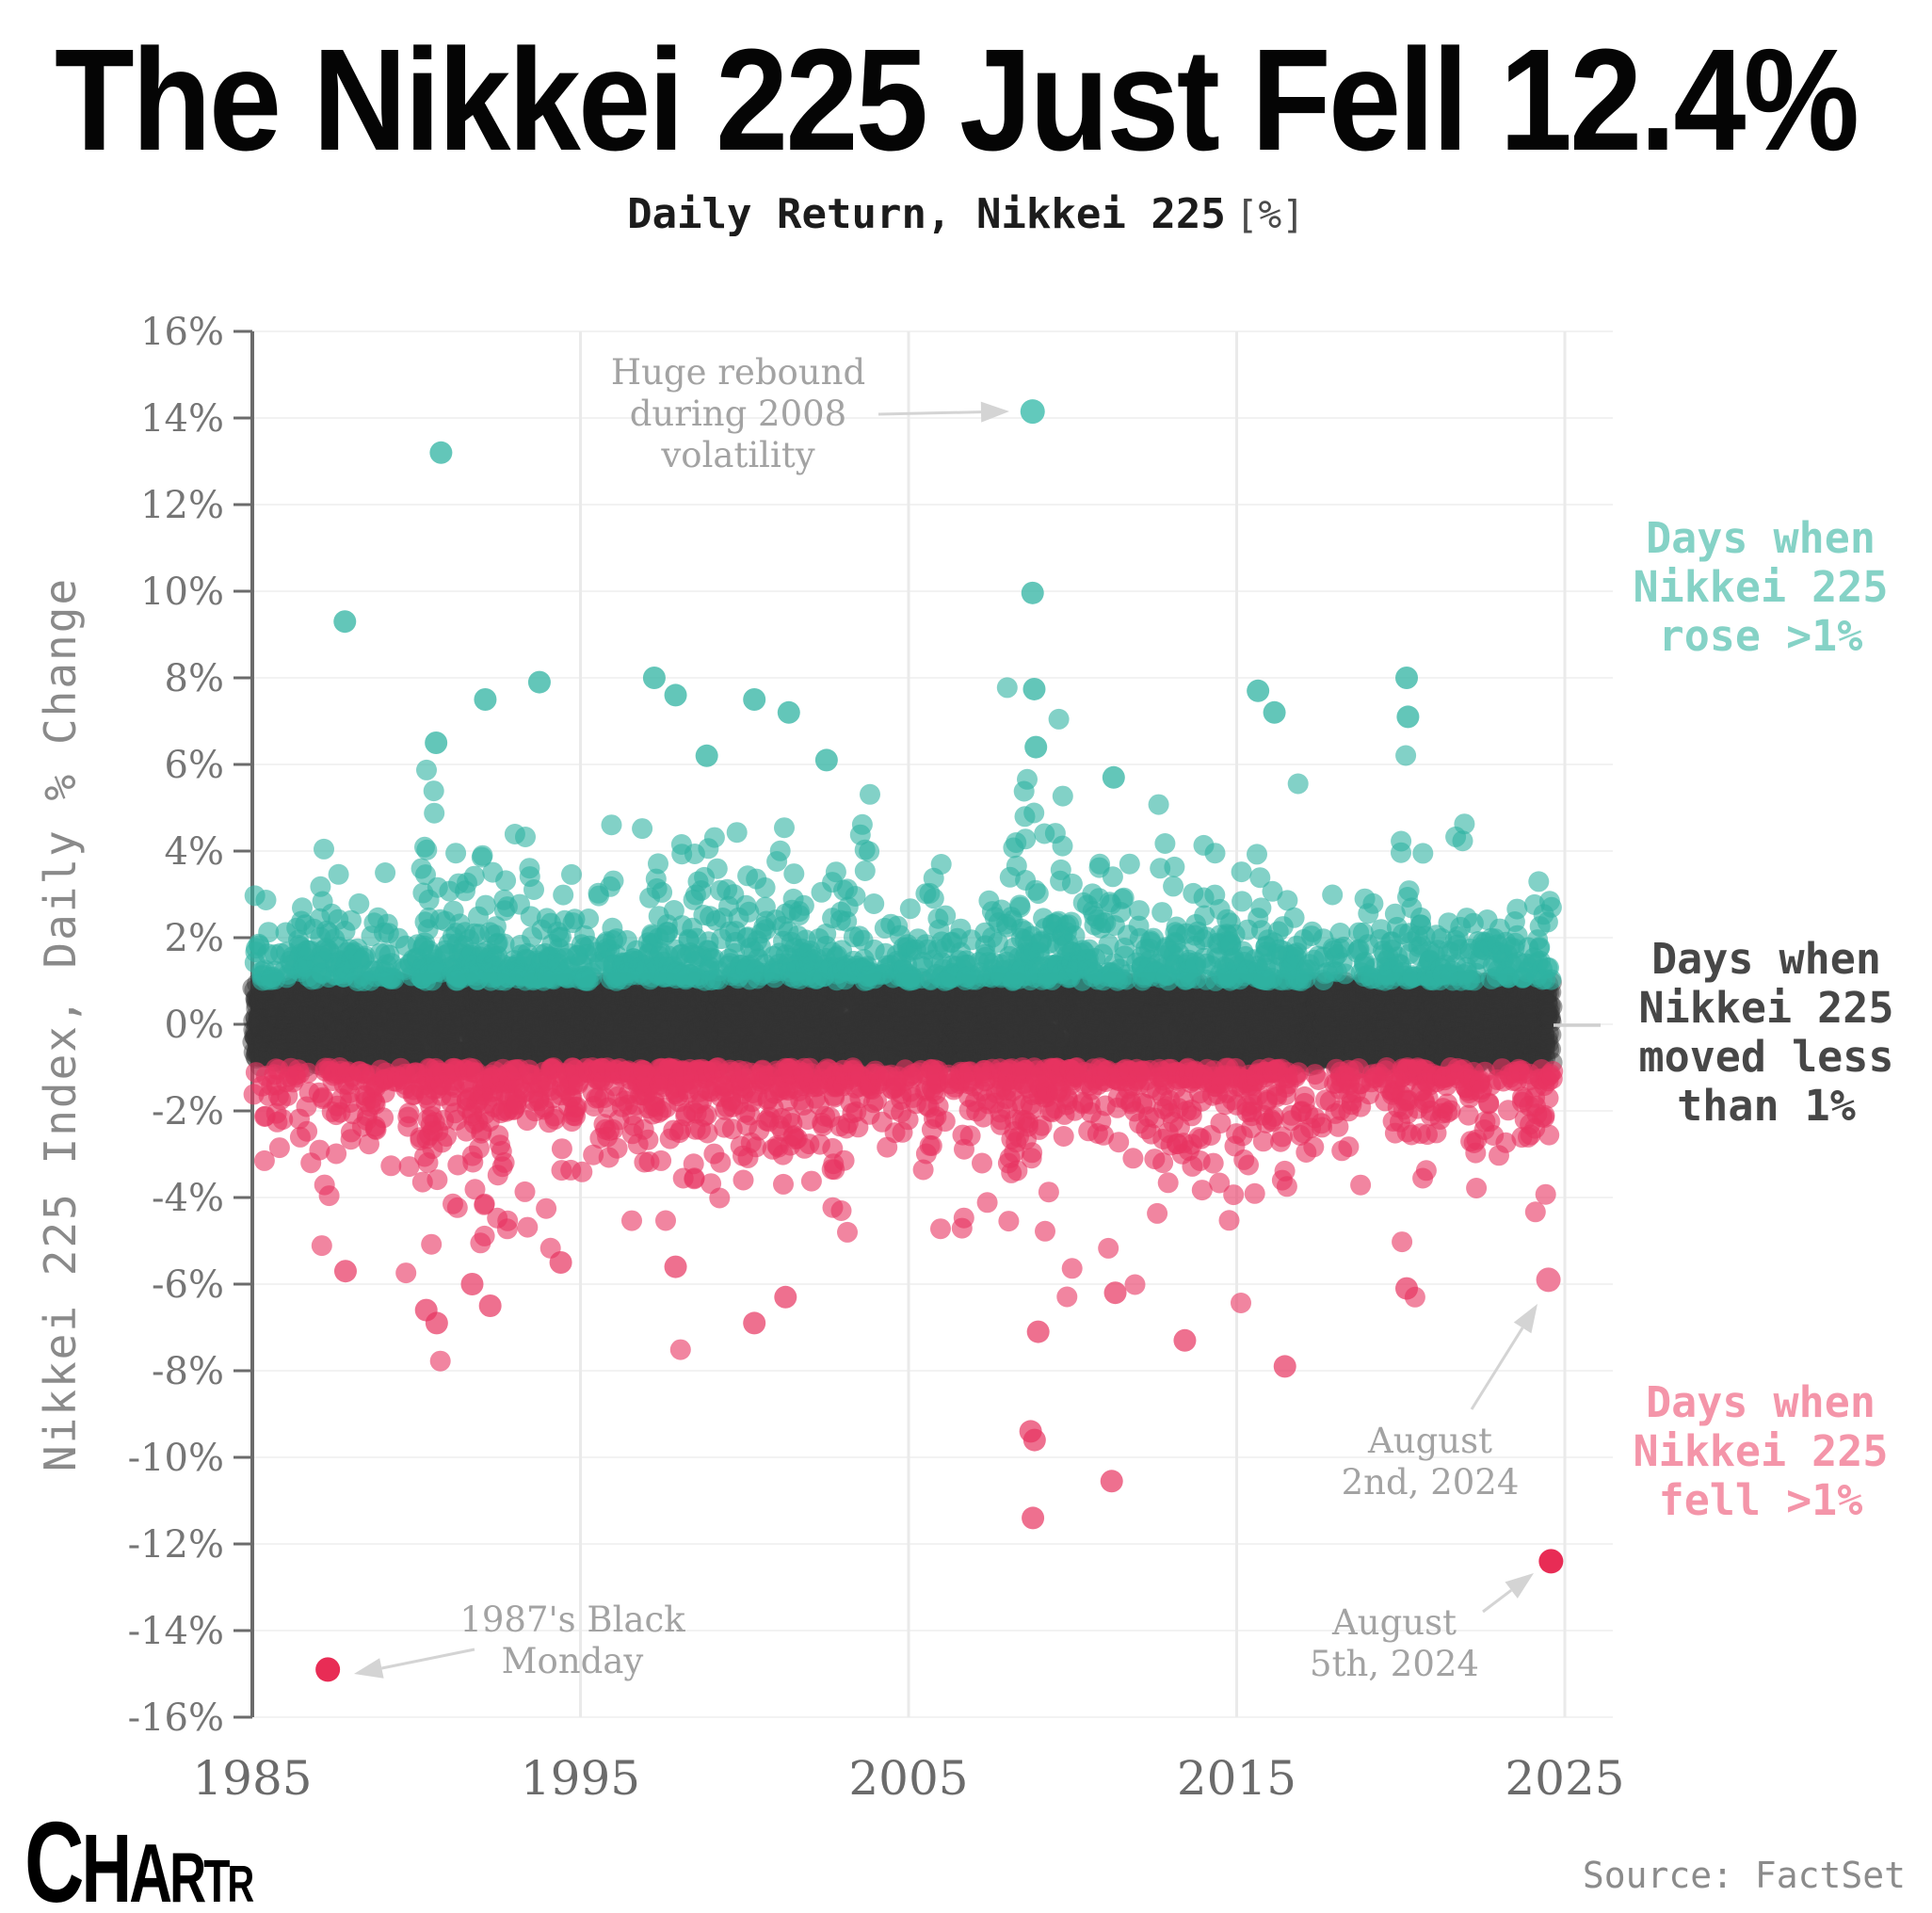 This screenshot has width=1932, height=1913. What do you see at coordinates (1760, 1500) in the screenshot?
I see `legend-line: fell >1%` at bounding box center [1760, 1500].